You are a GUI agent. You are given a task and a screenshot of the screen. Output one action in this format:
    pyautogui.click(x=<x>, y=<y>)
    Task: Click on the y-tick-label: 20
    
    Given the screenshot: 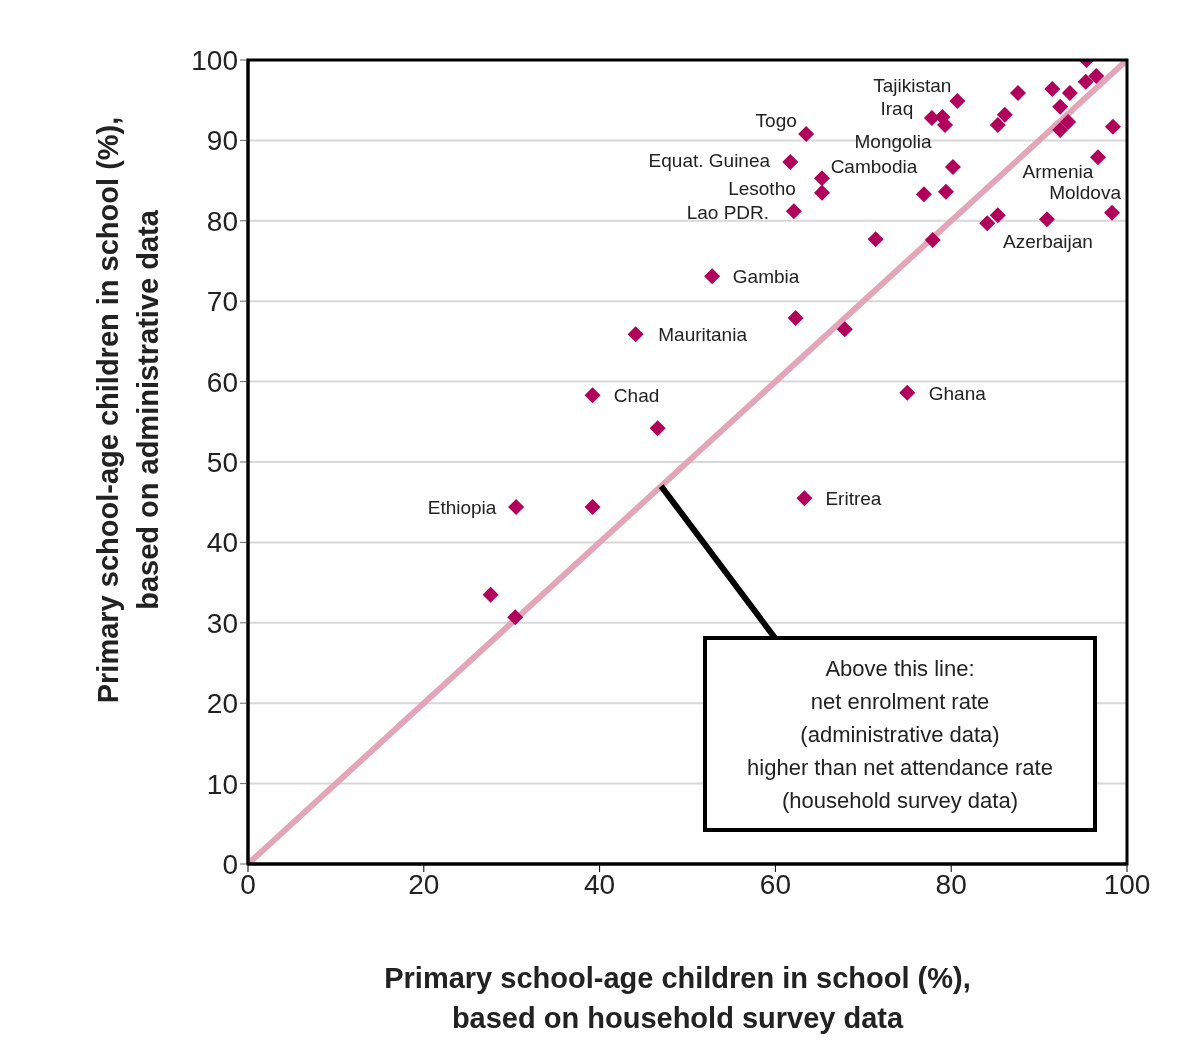 What is the action you would take?
    pyautogui.click(x=222, y=704)
    